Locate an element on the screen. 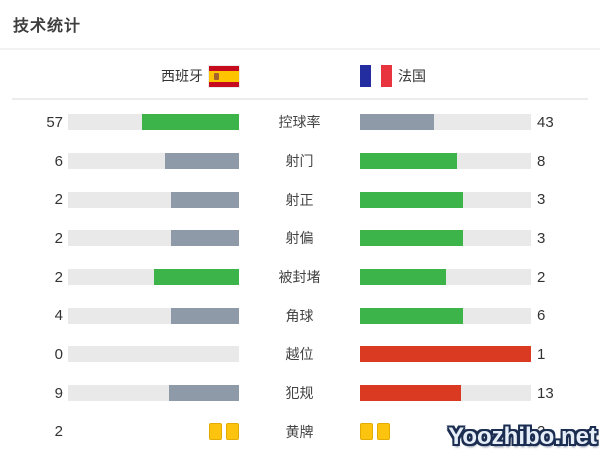  stat-label: 犯规 is located at coordinates (299, 393).